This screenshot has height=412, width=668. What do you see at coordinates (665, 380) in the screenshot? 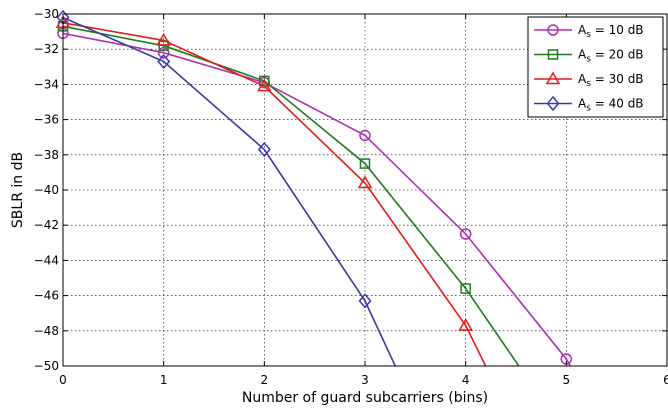
I see `x-tick-label: 6` at bounding box center [665, 380].